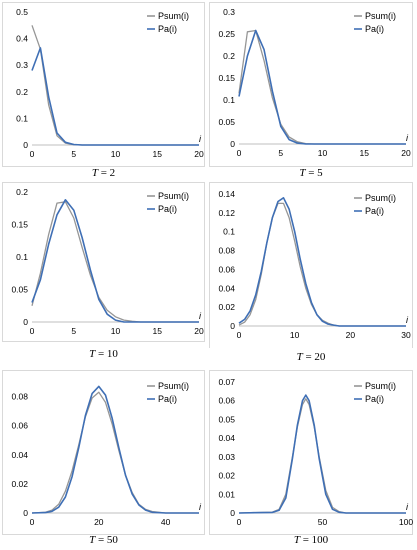 The image size is (417, 550). I want to click on panel-caption: T = 50, so click(103, 540).